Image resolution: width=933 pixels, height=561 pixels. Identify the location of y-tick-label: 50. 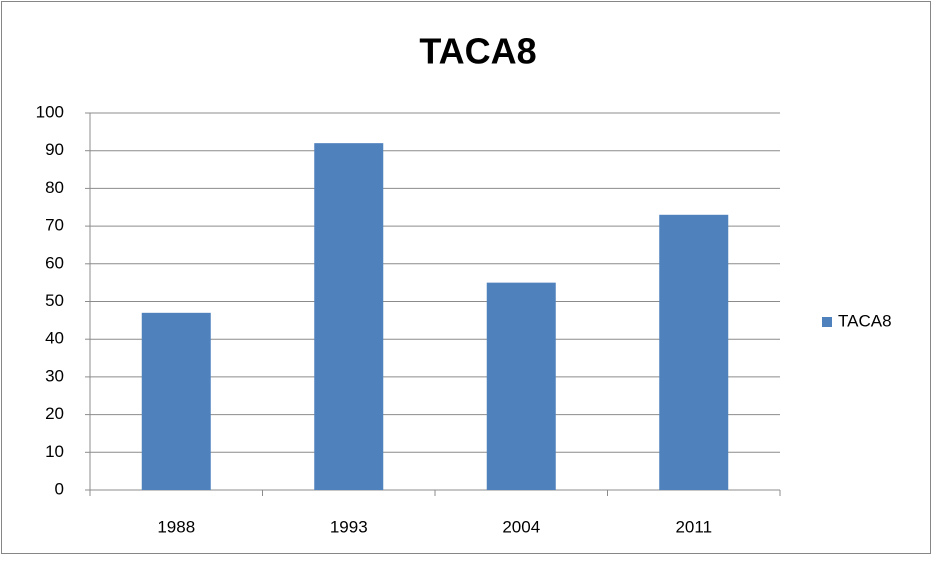
(54, 300).